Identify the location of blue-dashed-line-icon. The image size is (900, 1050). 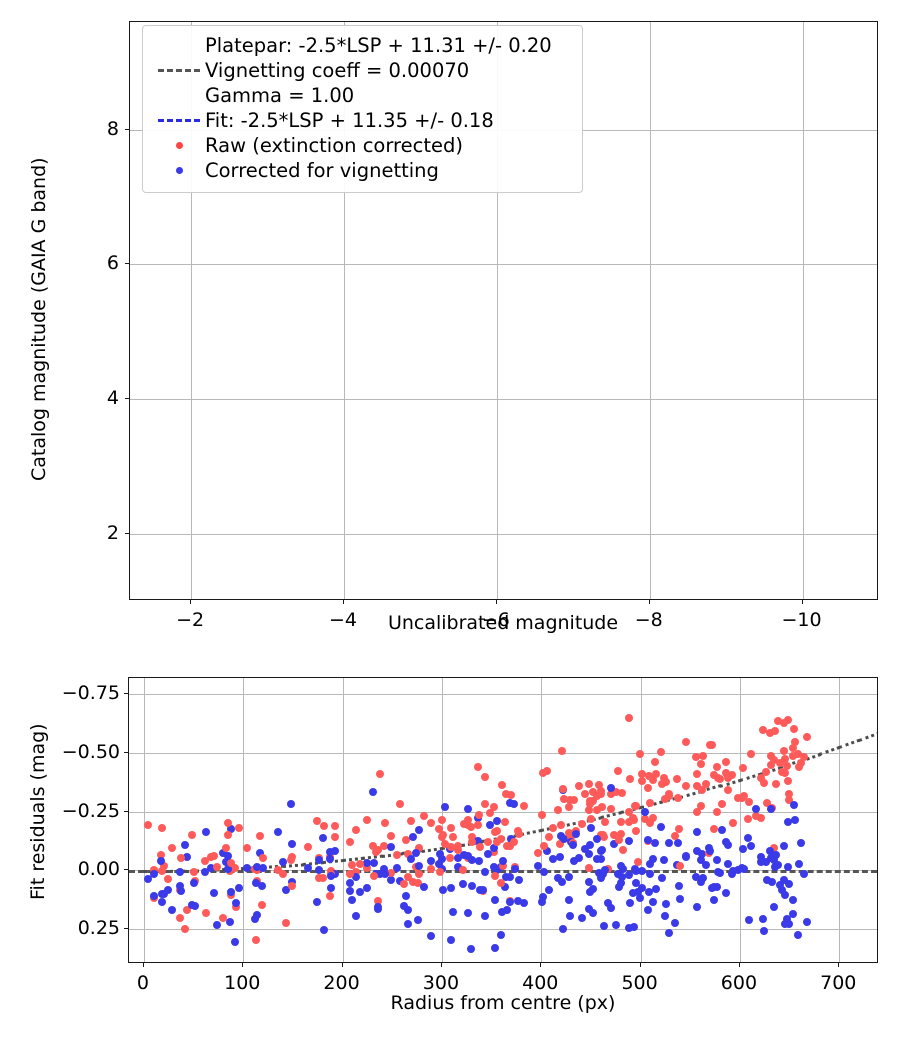
(179, 120).